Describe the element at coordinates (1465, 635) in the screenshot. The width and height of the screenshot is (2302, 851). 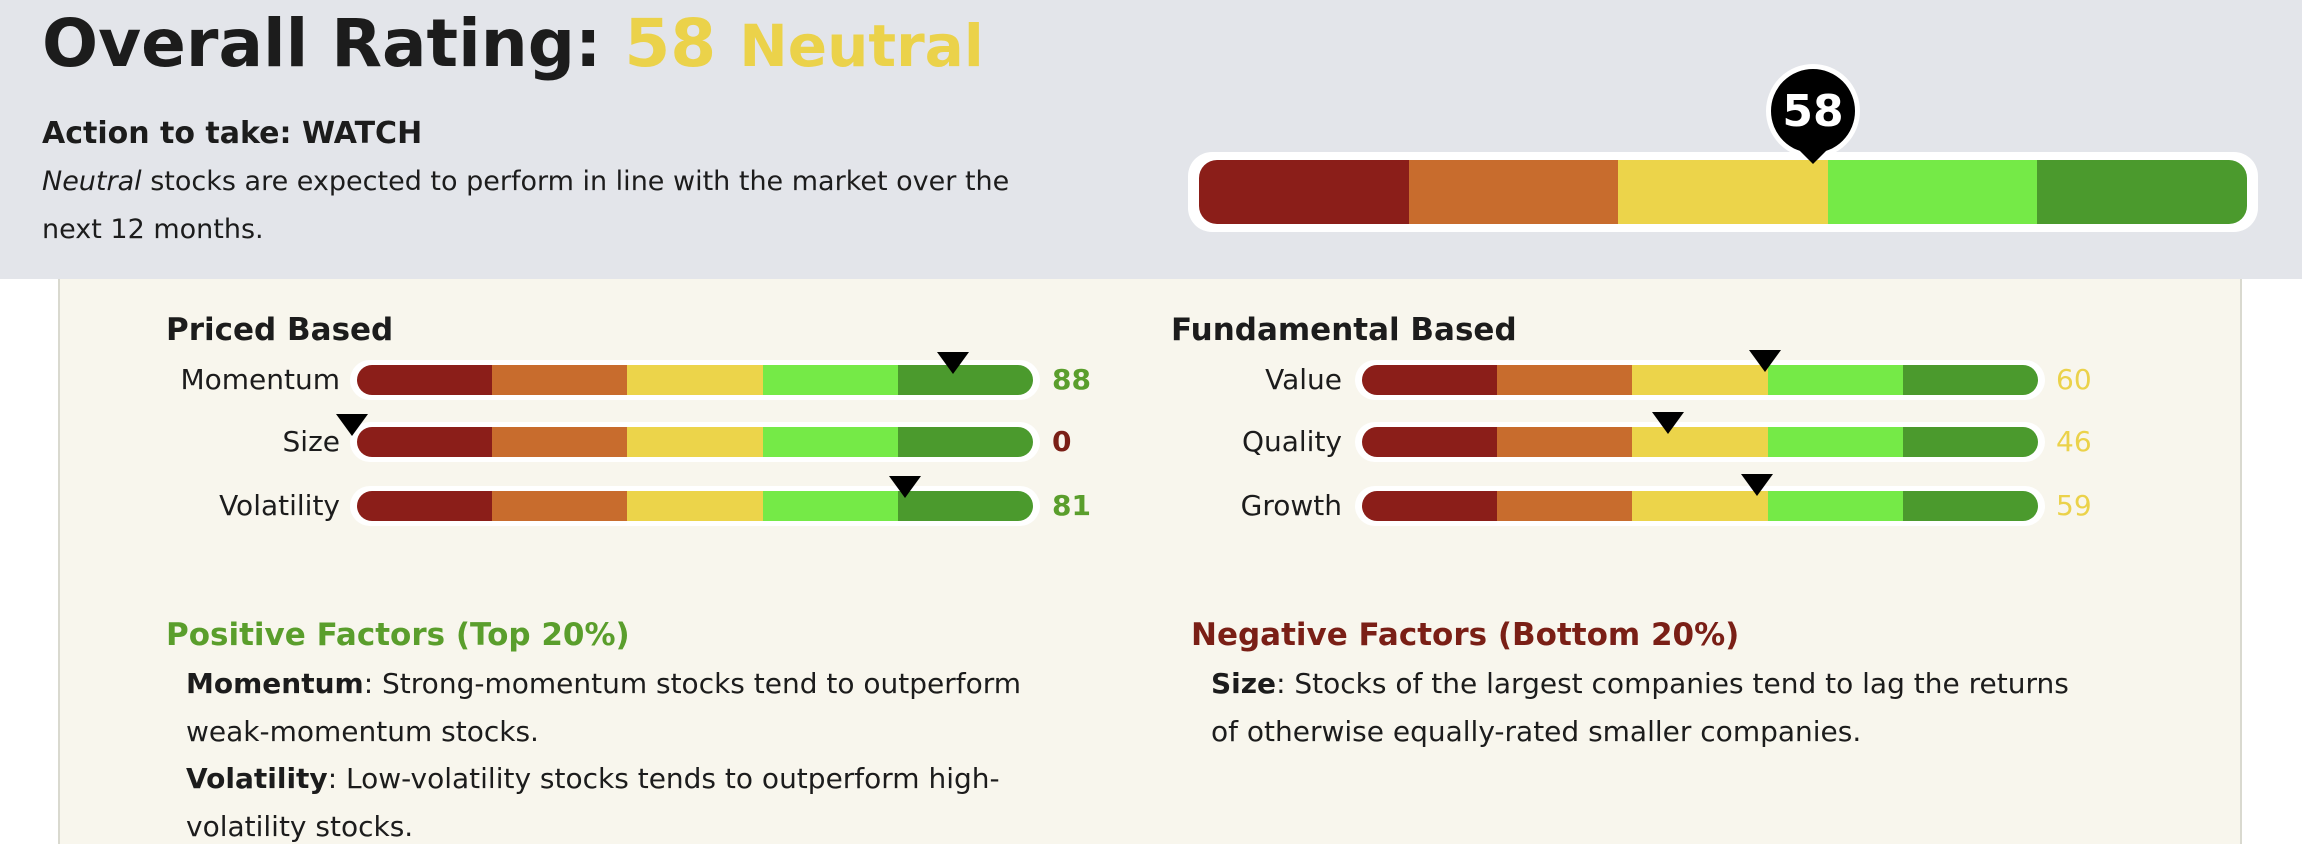
I see `negative-factors-title: Negative Factors (Bottom 20%)` at that location.